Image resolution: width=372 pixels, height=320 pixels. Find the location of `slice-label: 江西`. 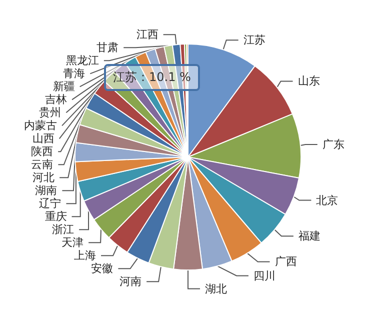

slice-label: 江西 is located at coordinates (147, 35).